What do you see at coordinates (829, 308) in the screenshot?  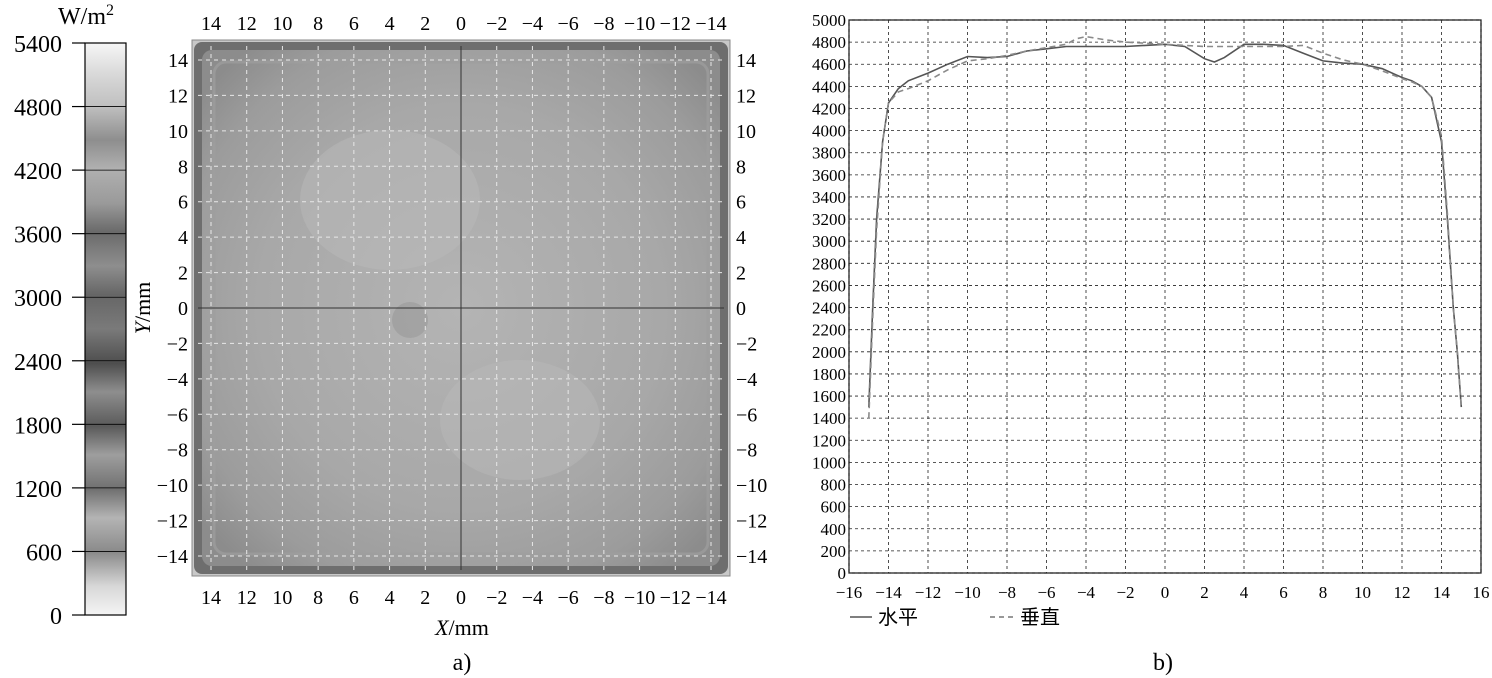 I see `line-chart-y-tick-label: 2400` at bounding box center [829, 308].